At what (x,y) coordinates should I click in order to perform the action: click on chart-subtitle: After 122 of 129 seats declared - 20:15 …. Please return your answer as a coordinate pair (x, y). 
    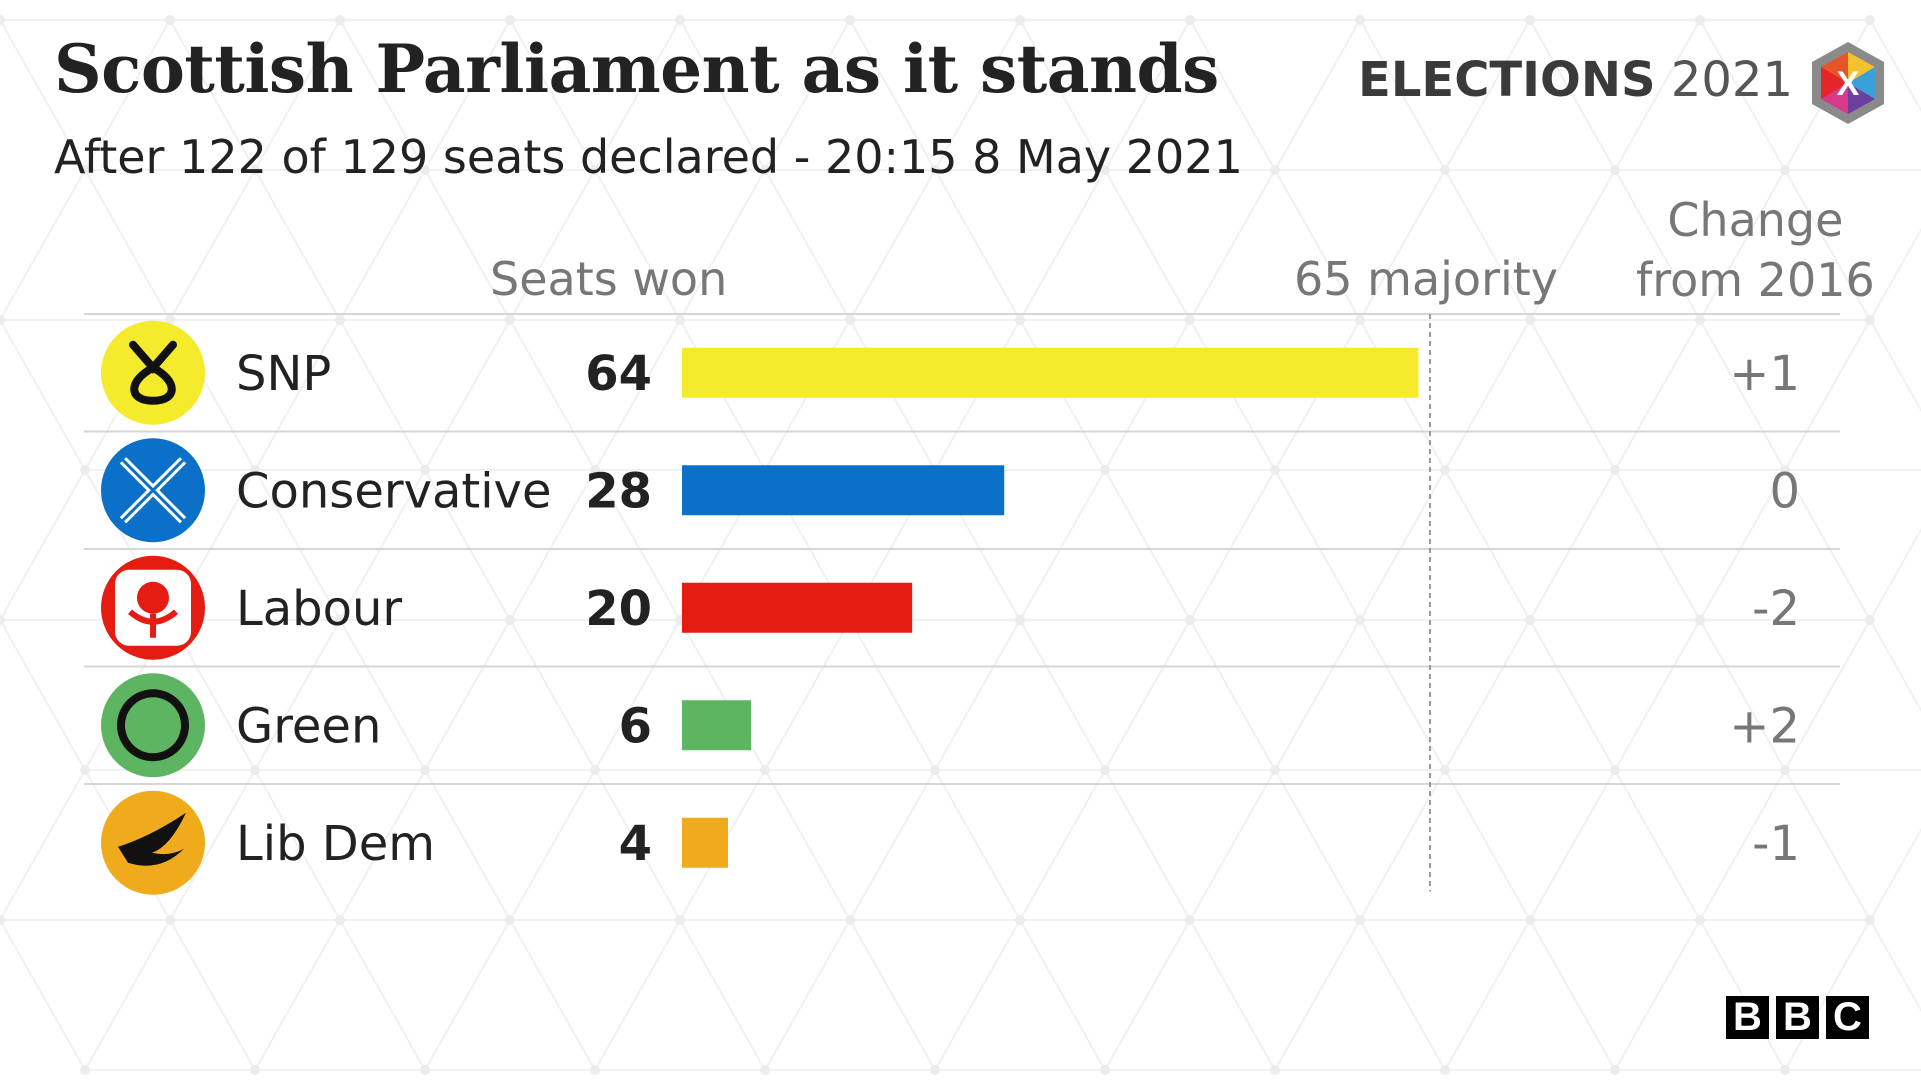
    Looking at the image, I should click on (648, 157).